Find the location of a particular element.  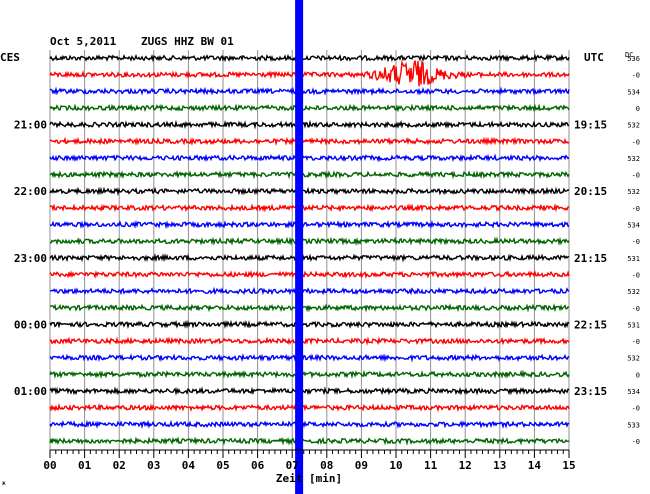

x-tick-label: 13 is located at coordinates (499, 465).